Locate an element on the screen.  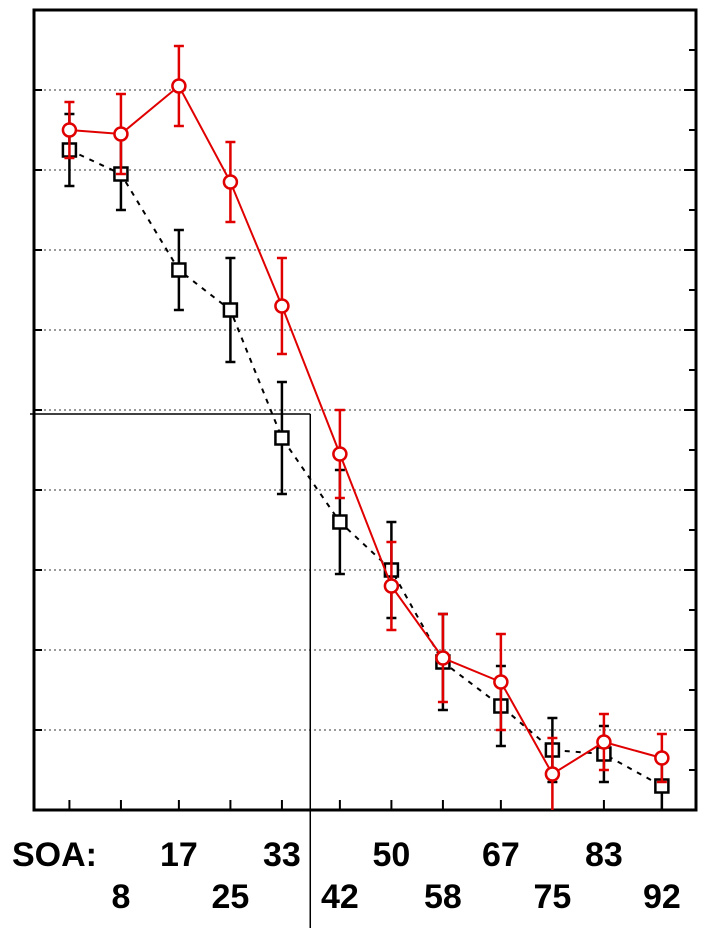
x-tick-label-row2-3: 58 is located at coordinates (443, 897).